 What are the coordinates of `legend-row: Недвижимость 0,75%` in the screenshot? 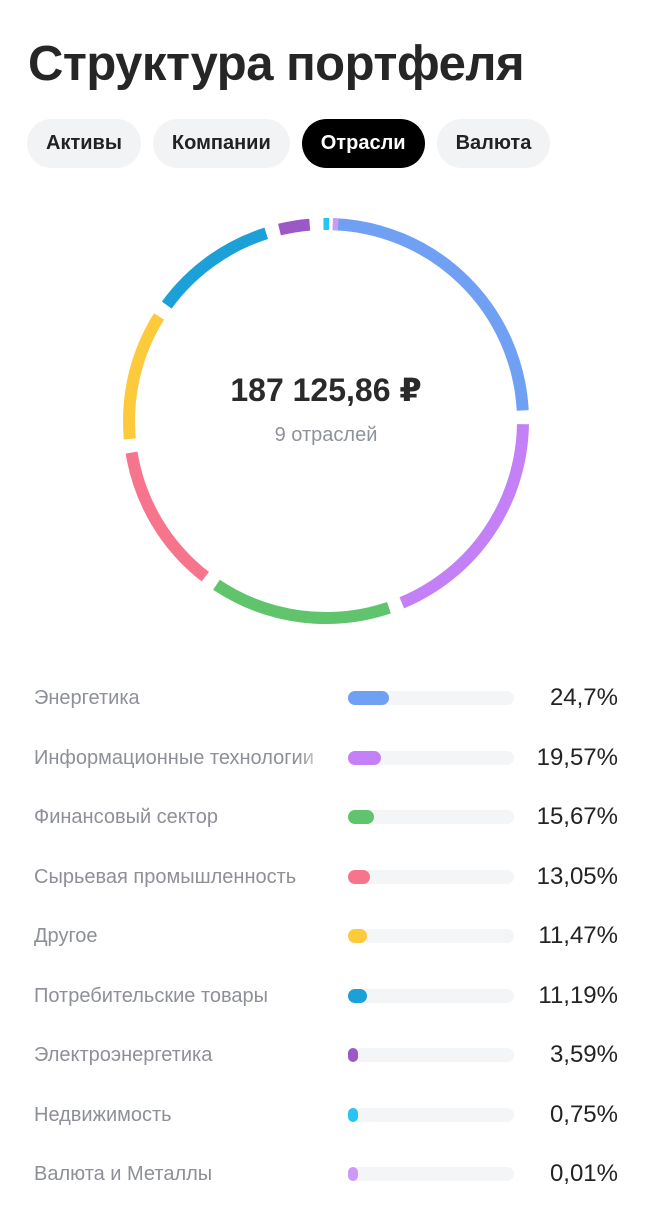 It's located at (323, 1116).